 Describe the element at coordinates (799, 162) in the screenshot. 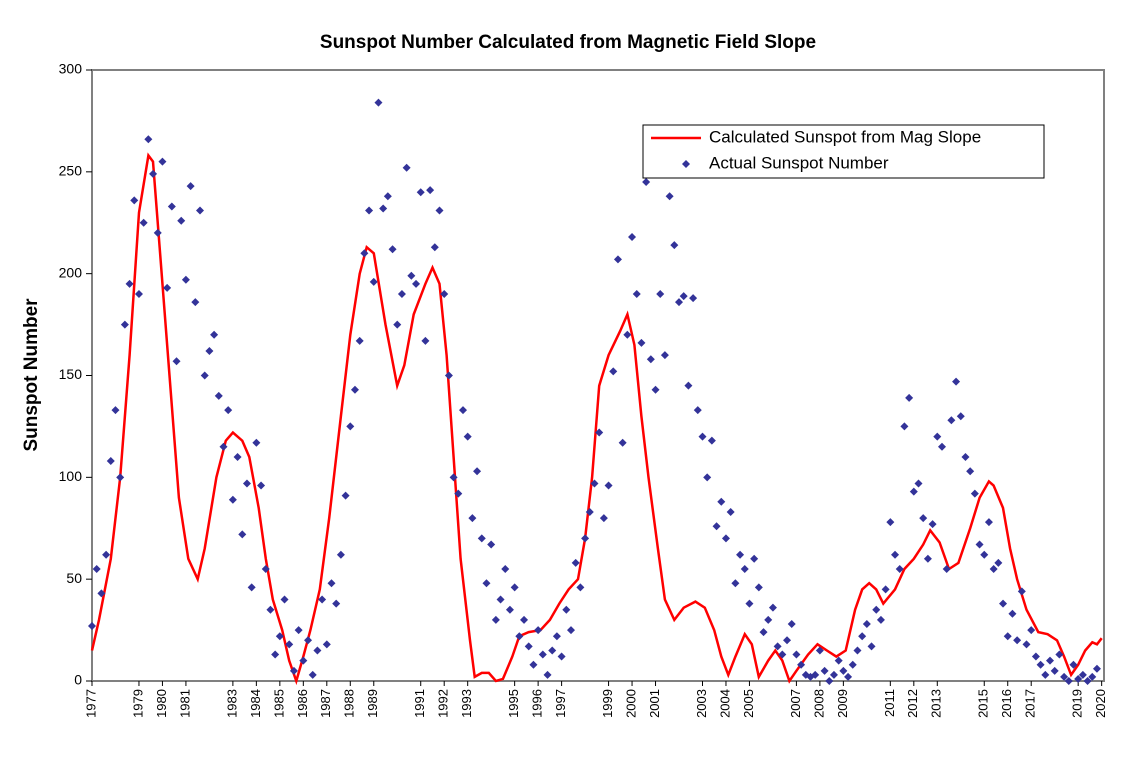

I see `legend-label: Actual Sunspot Number` at that location.